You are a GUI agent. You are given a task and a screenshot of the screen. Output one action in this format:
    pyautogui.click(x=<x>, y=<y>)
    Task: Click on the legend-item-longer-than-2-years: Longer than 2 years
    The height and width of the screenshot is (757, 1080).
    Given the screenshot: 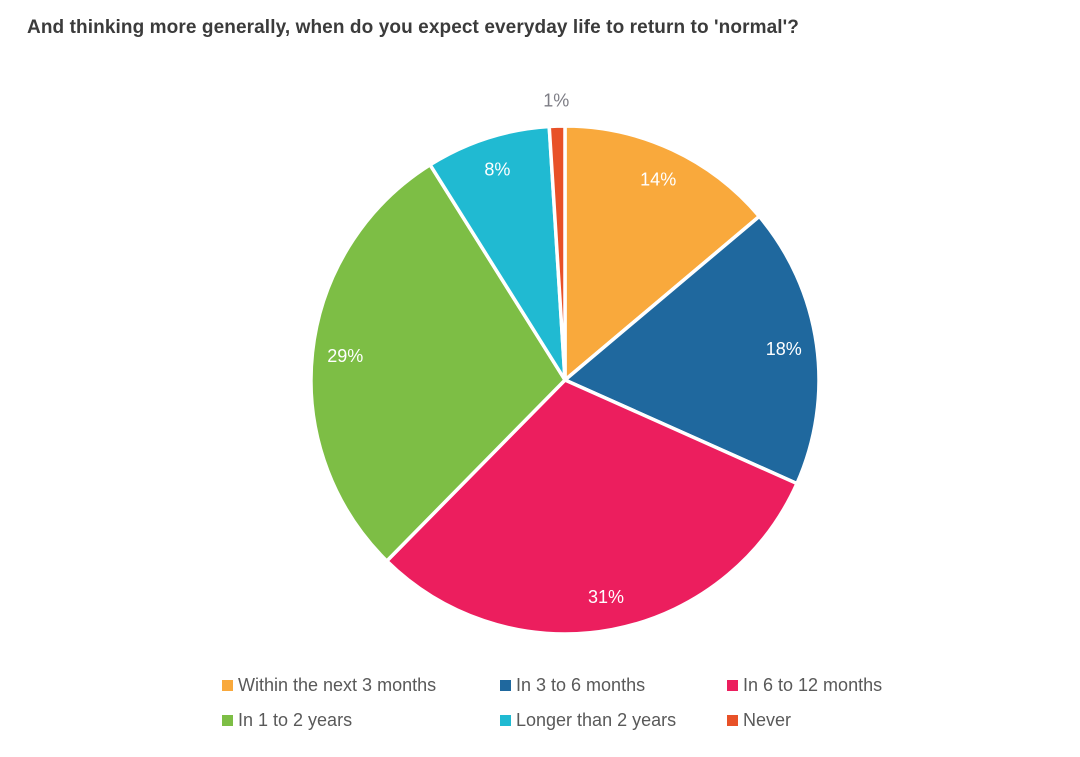 What is the action you would take?
    pyautogui.click(x=613, y=720)
    